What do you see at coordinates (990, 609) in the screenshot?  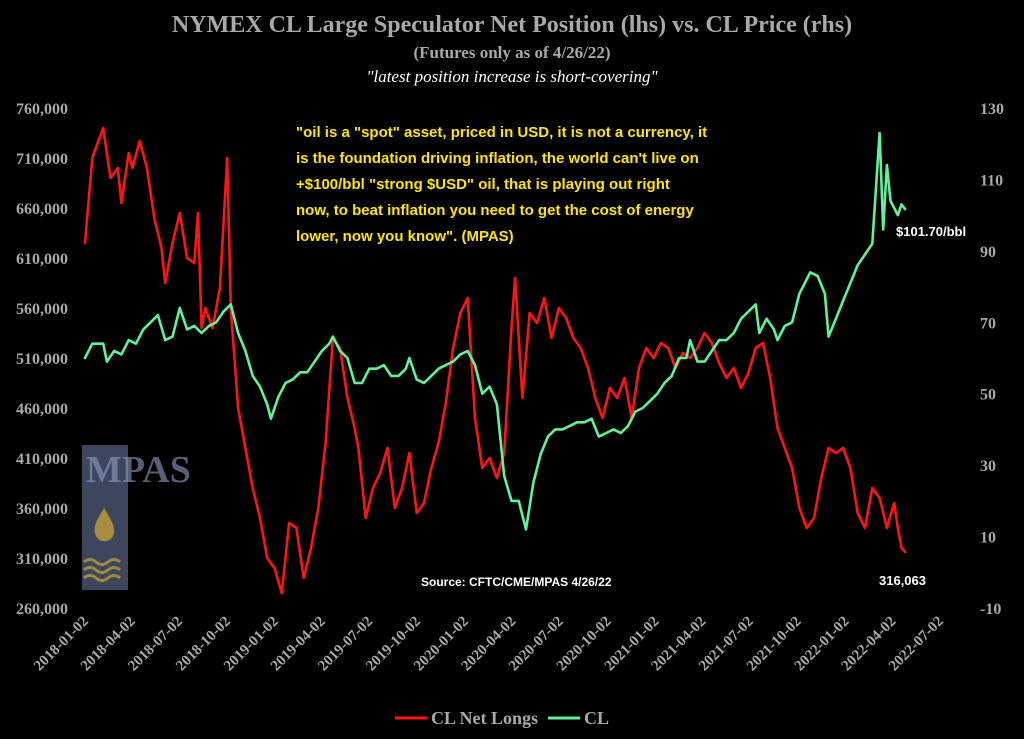 I see `y-right-tick-label: -10` at bounding box center [990, 609].